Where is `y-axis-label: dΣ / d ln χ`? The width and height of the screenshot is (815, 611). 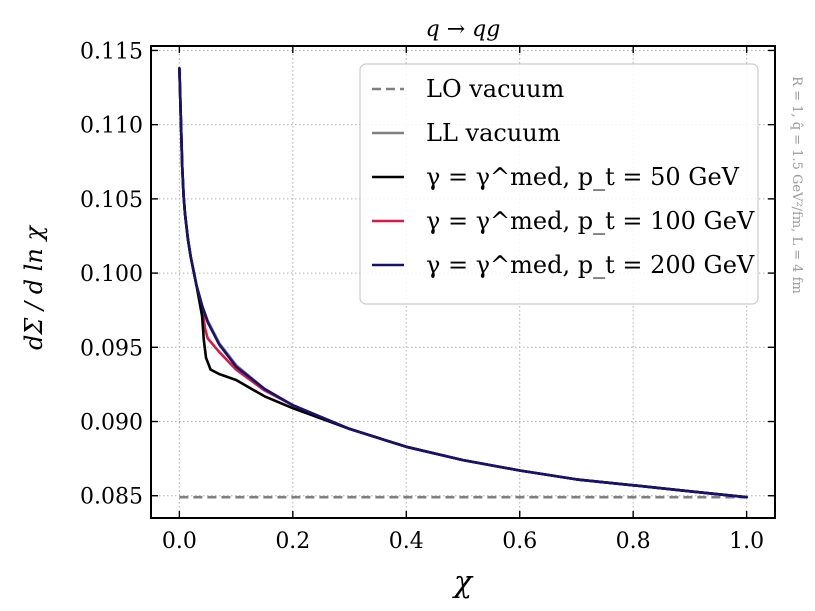
y-axis-label: dΣ / d ln χ is located at coordinates (34, 287).